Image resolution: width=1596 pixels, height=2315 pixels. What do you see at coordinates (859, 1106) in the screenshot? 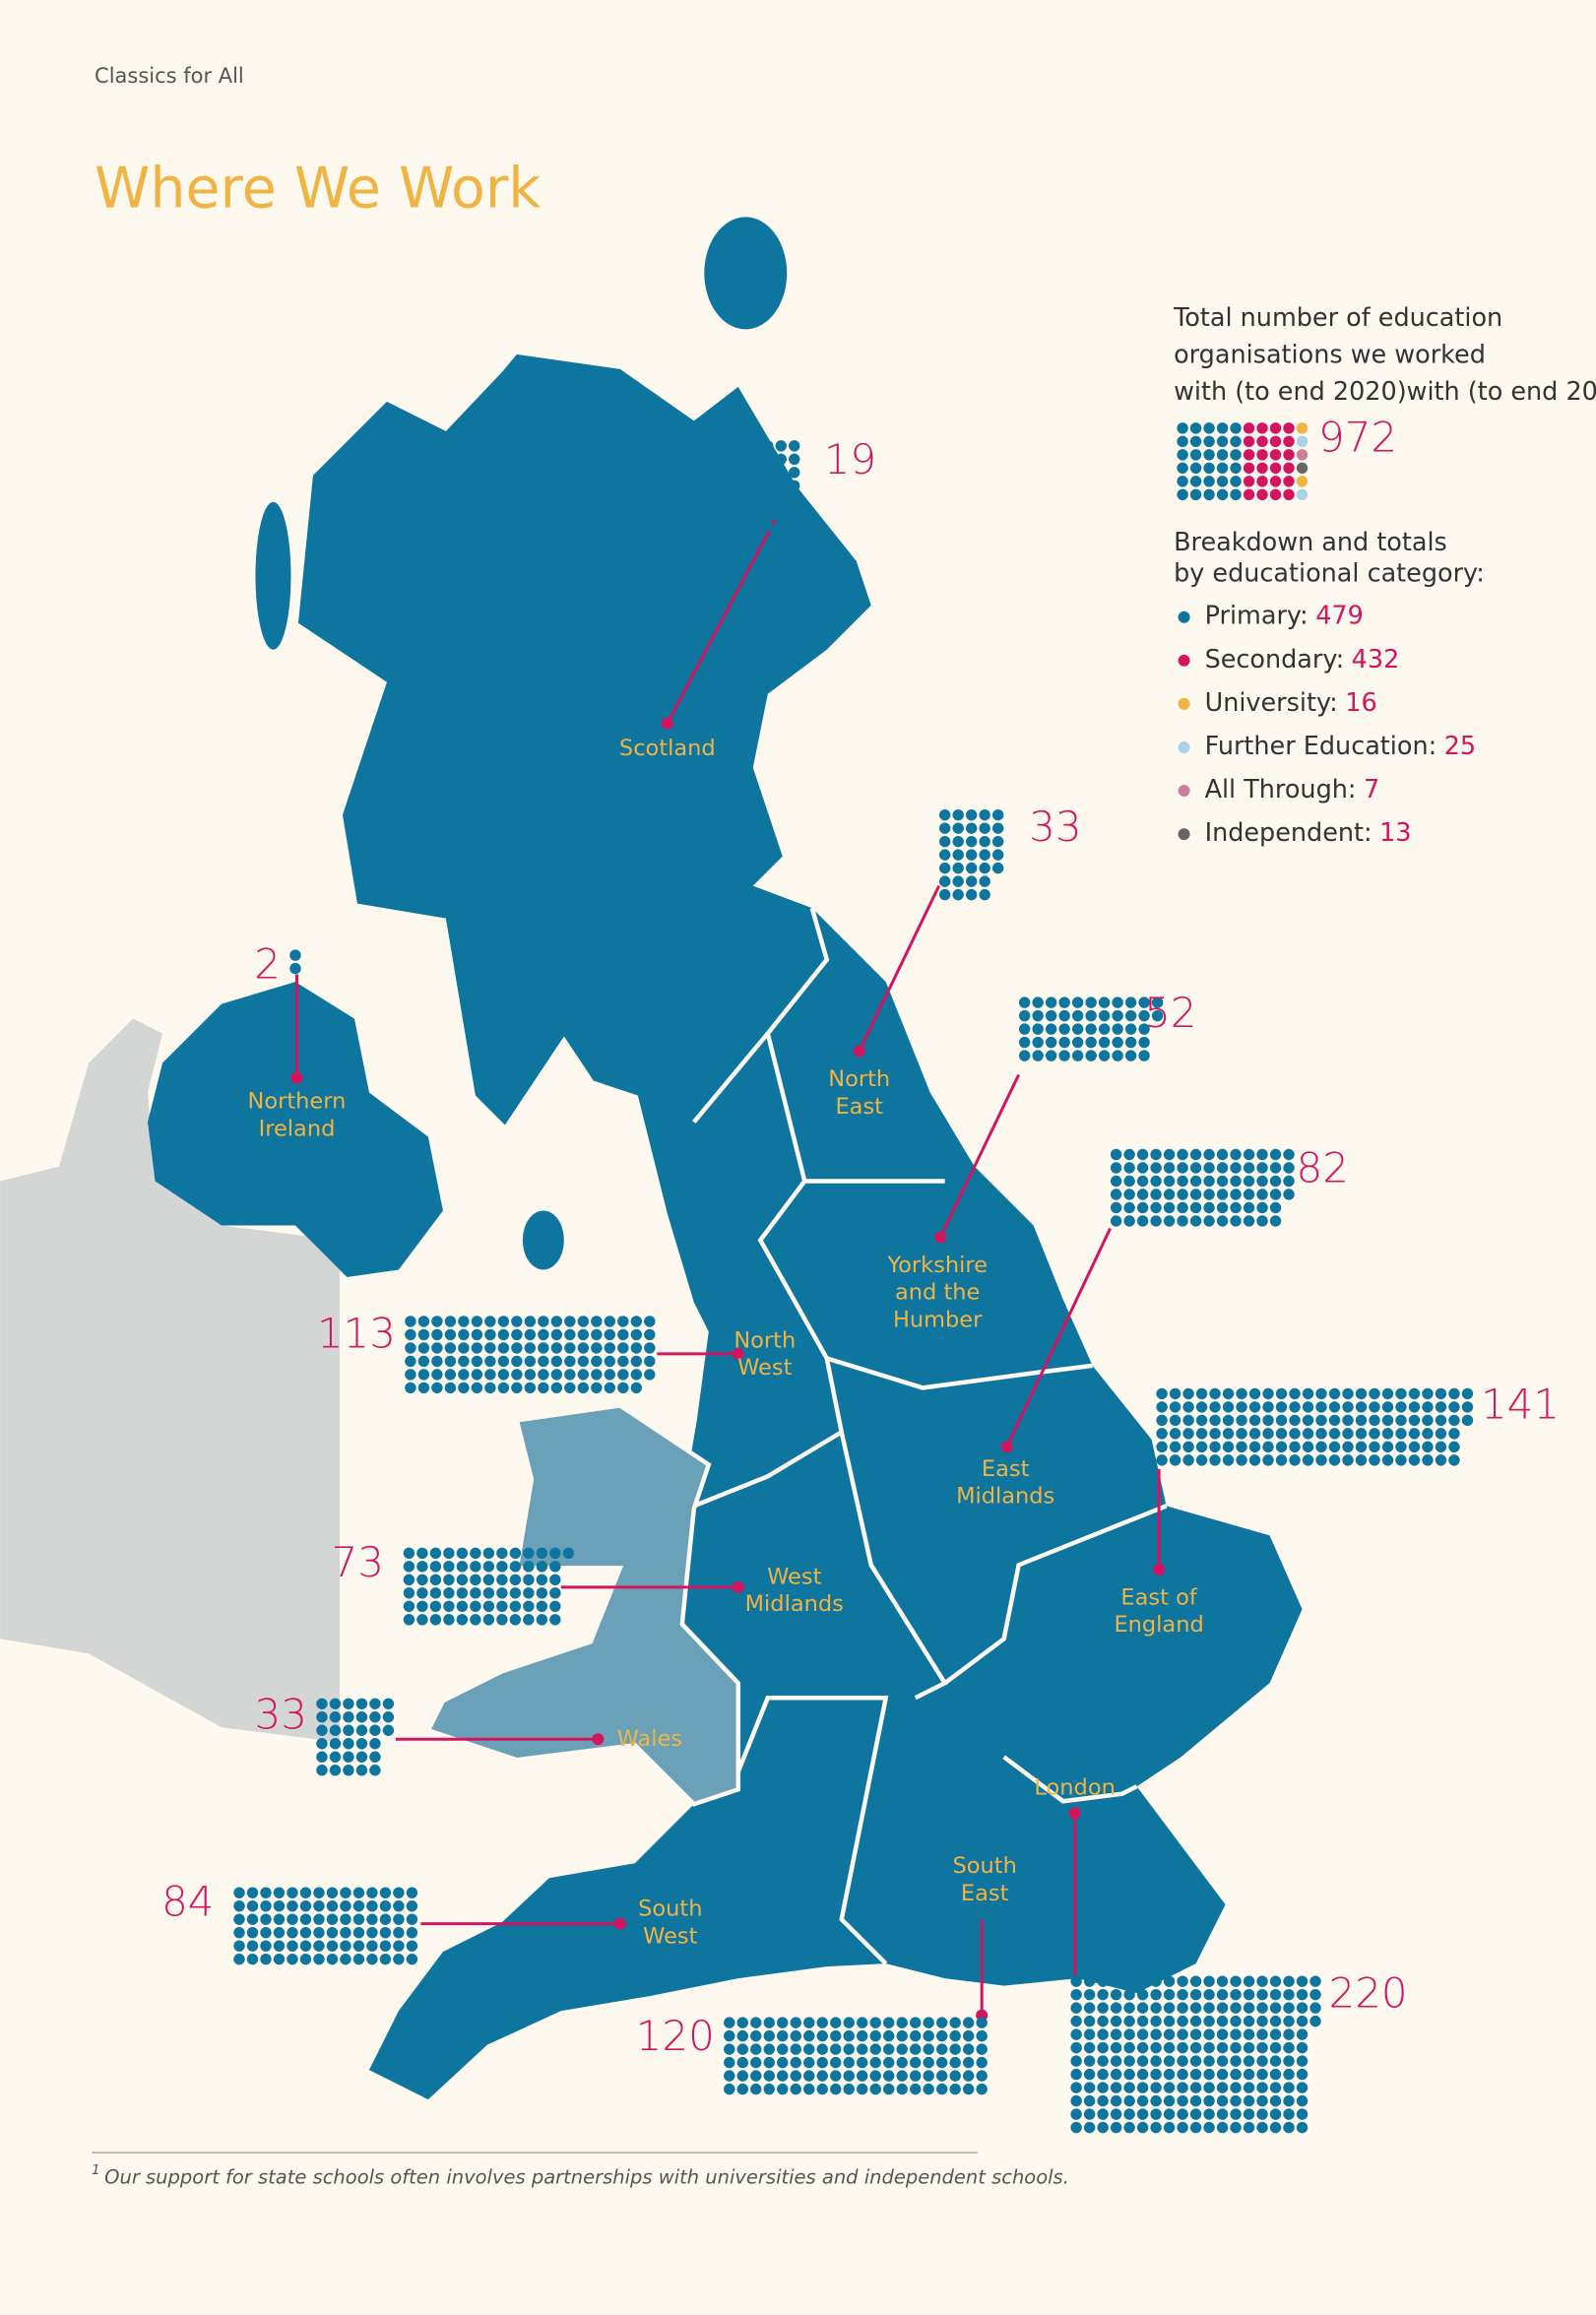
I see `region-label-line: East` at bounding box center [859, 1106].